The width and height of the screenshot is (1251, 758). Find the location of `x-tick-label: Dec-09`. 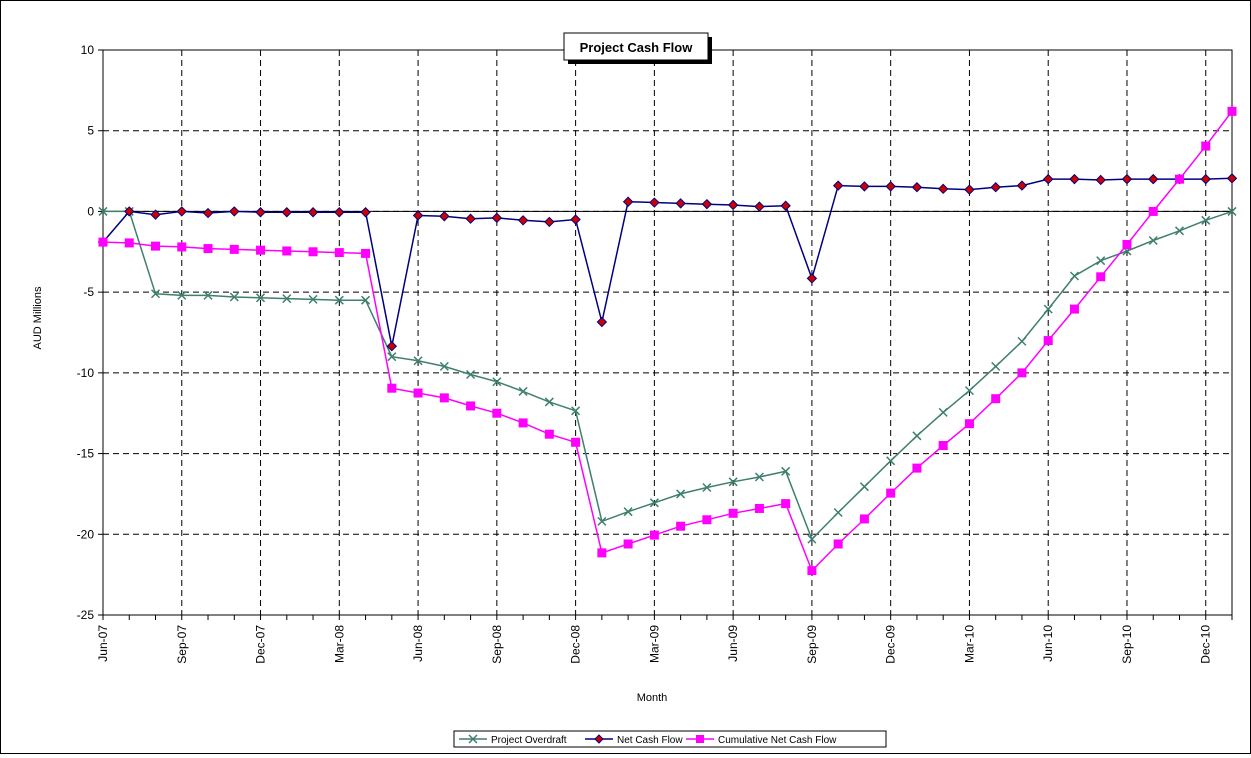

x-tick-label: Dec-09 is located at coordinates (891, 644).